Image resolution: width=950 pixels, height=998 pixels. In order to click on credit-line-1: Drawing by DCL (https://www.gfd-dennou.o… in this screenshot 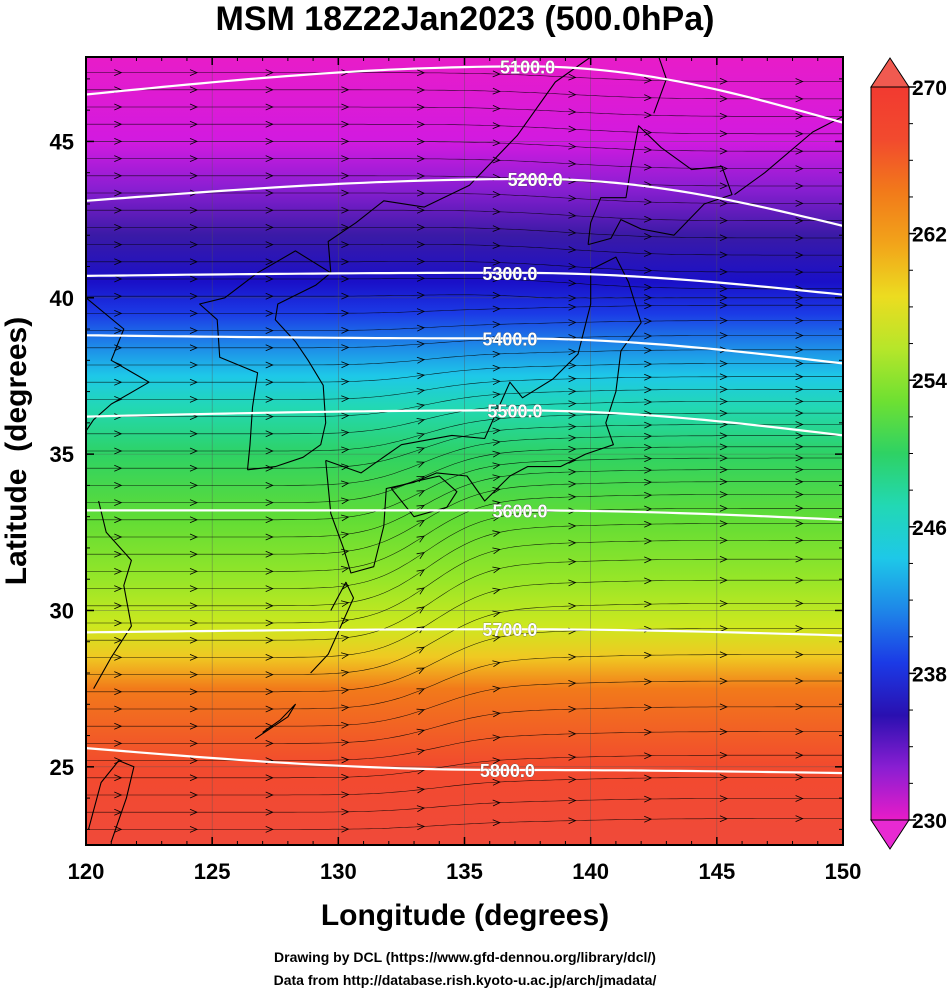, I will do `click(465, 957)`.